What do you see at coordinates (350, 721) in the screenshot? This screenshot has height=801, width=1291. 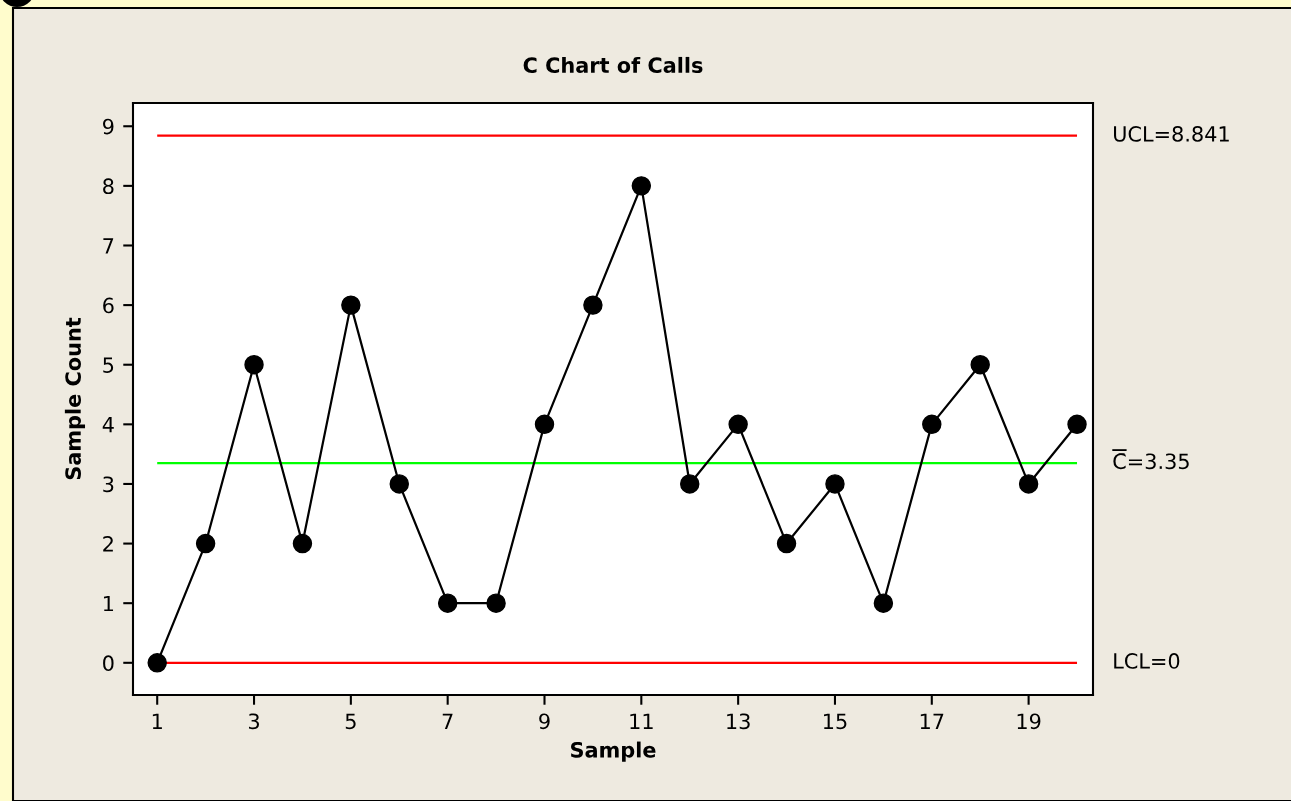 I see `x-tick-label: 5` at bounding box center [350, 721].